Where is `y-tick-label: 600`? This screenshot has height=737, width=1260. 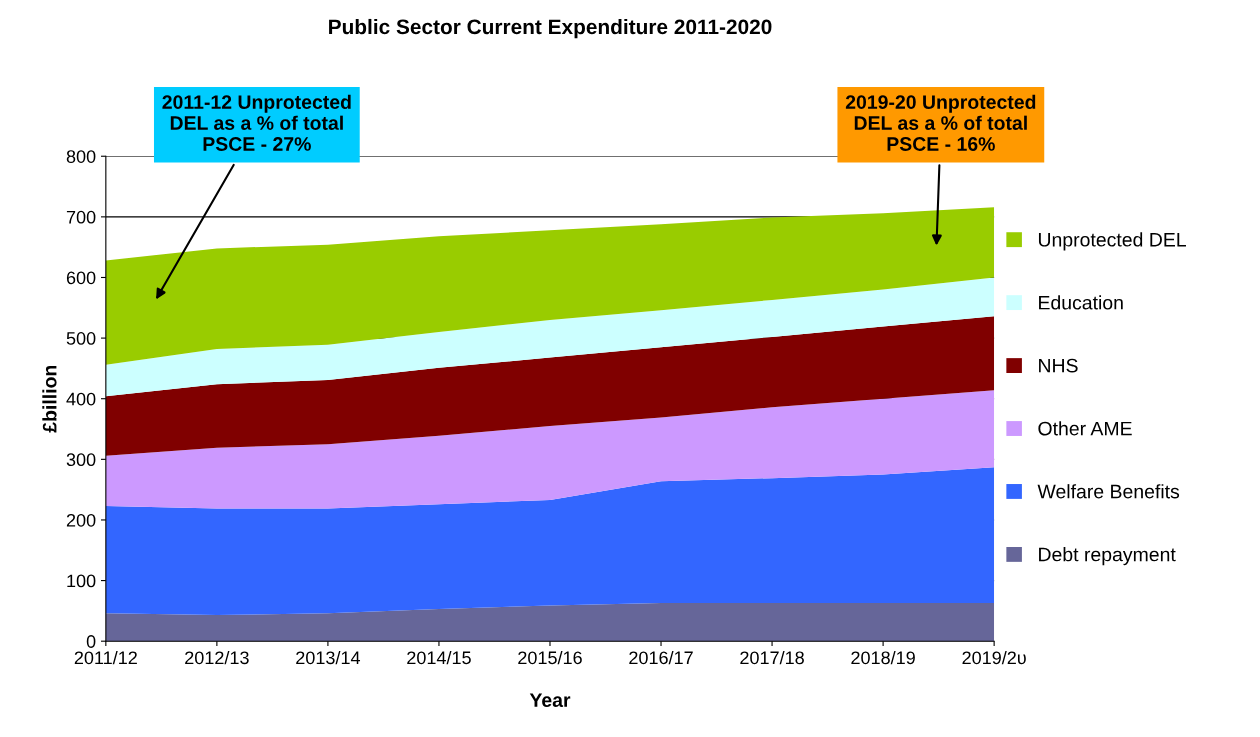
y-tick-label: 600 is located at coordinates (81, 278).